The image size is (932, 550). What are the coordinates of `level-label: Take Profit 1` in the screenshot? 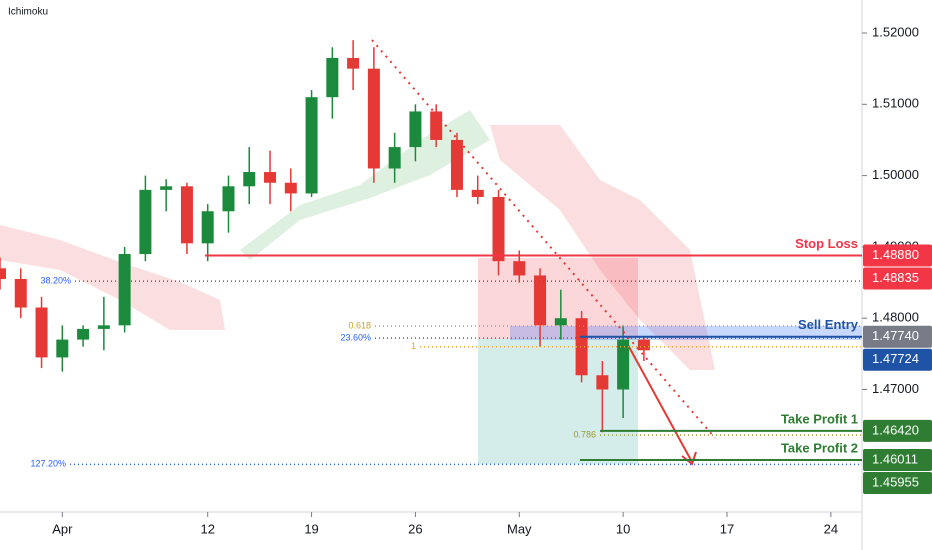 It's located at (819, 418).